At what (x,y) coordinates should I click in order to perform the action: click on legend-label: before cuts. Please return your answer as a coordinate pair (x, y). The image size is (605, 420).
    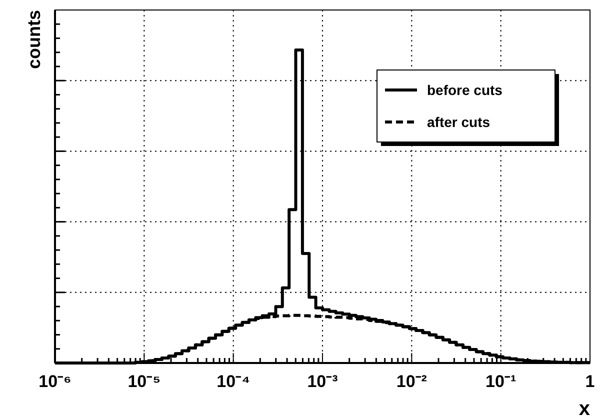
    Looking at the image, I should click on (465, 90).